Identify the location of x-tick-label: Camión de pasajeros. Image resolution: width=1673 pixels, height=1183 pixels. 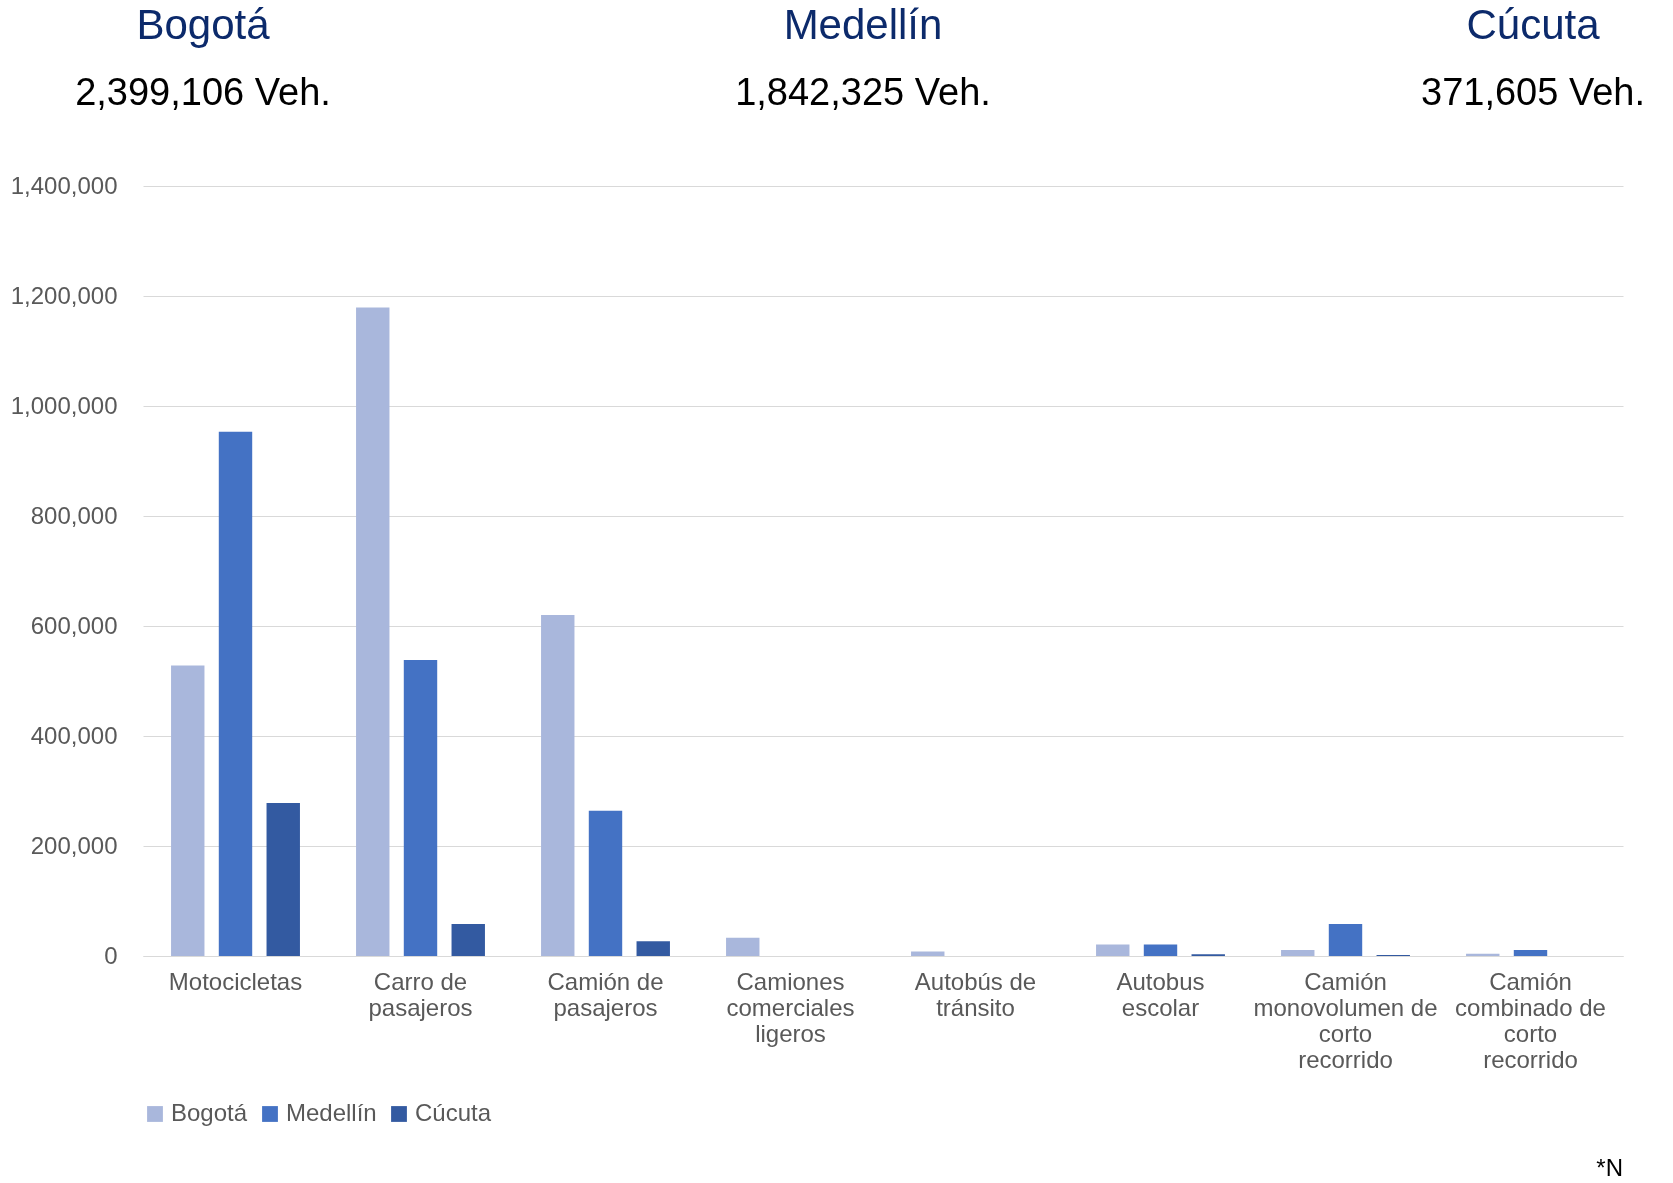
(605, 994).